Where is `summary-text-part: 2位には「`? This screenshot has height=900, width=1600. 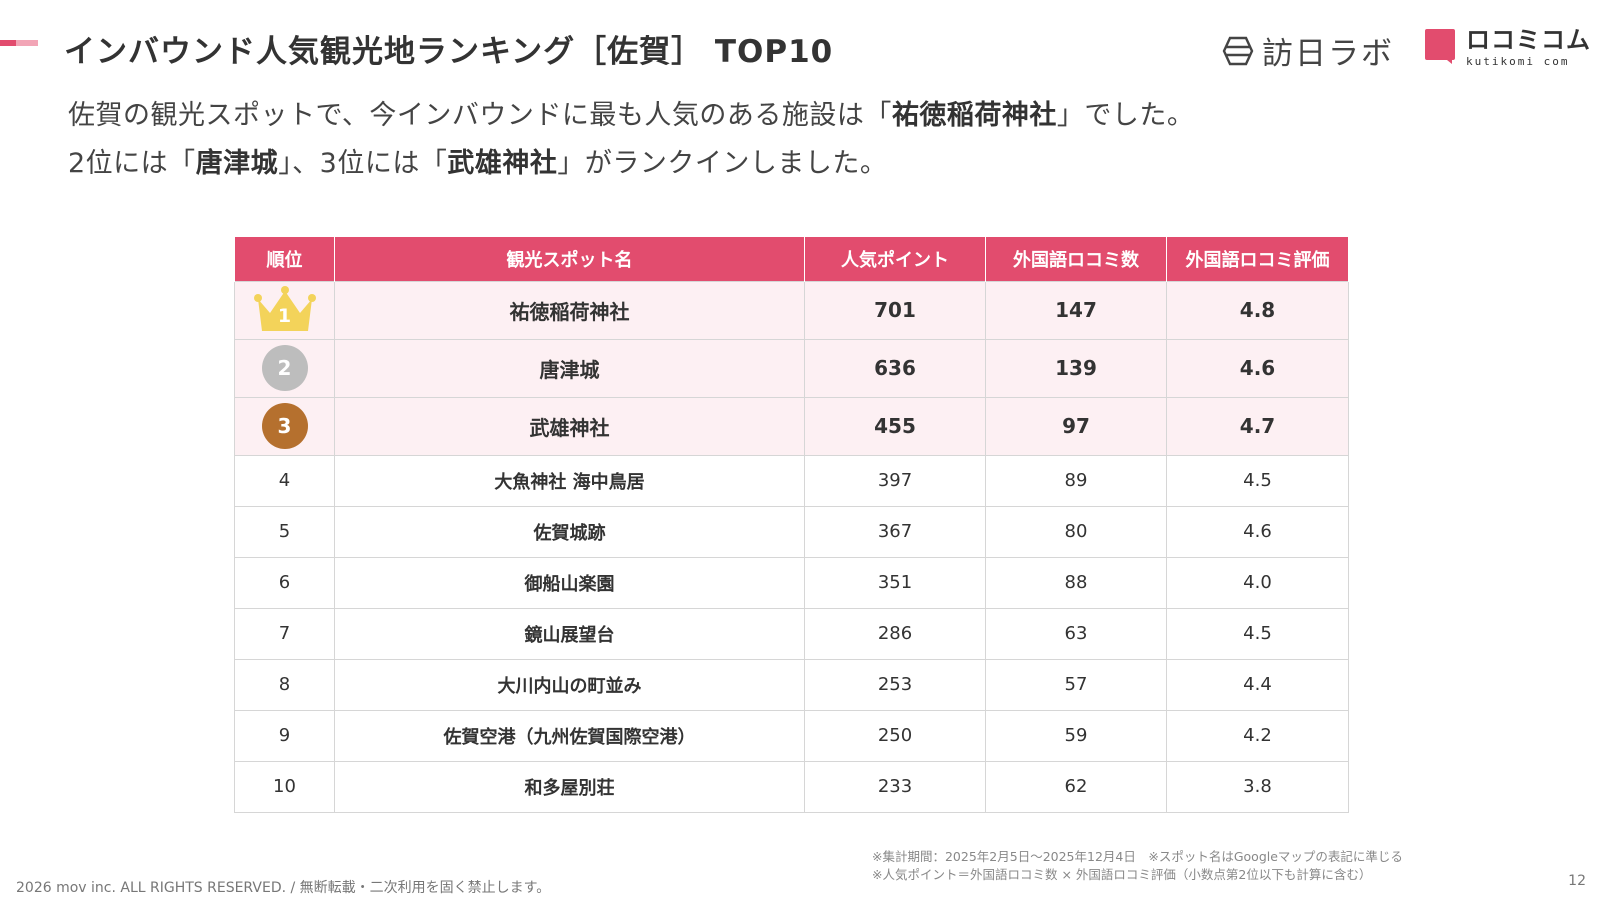
summary-text-part: 2位には「 is located at coordinates (132, 163).